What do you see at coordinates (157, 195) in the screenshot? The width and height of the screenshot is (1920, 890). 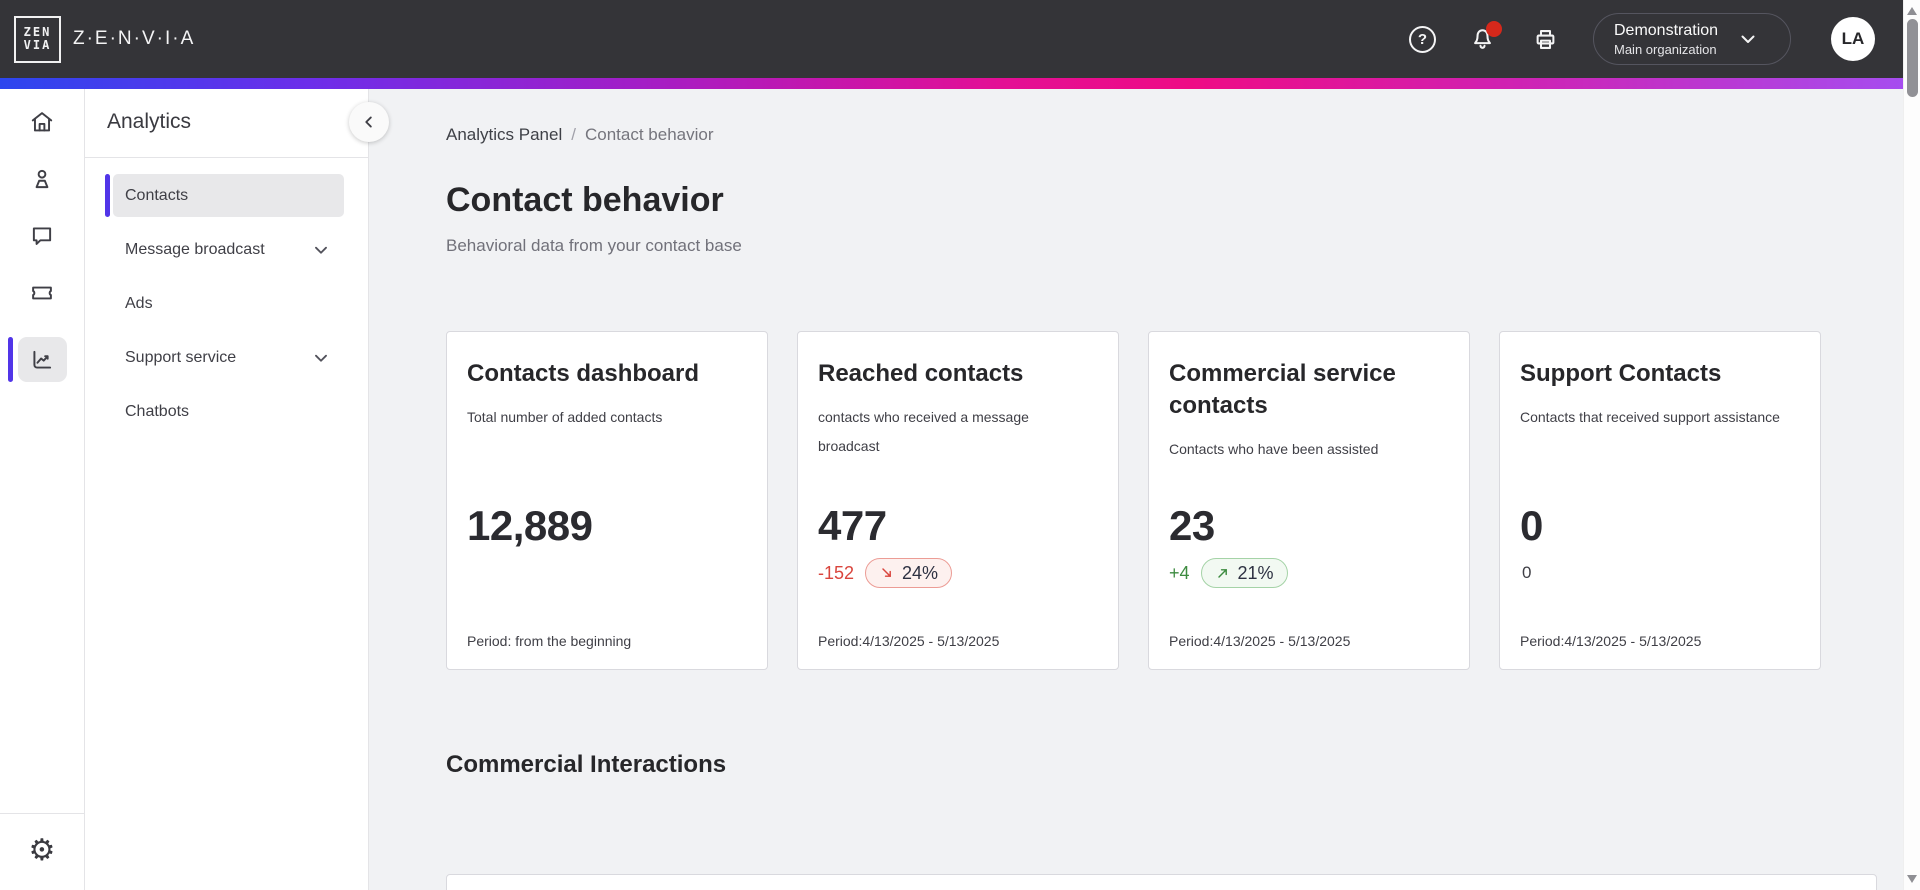 I see `sidebar-item-label: Contacts` at bounding box center [157, 195].